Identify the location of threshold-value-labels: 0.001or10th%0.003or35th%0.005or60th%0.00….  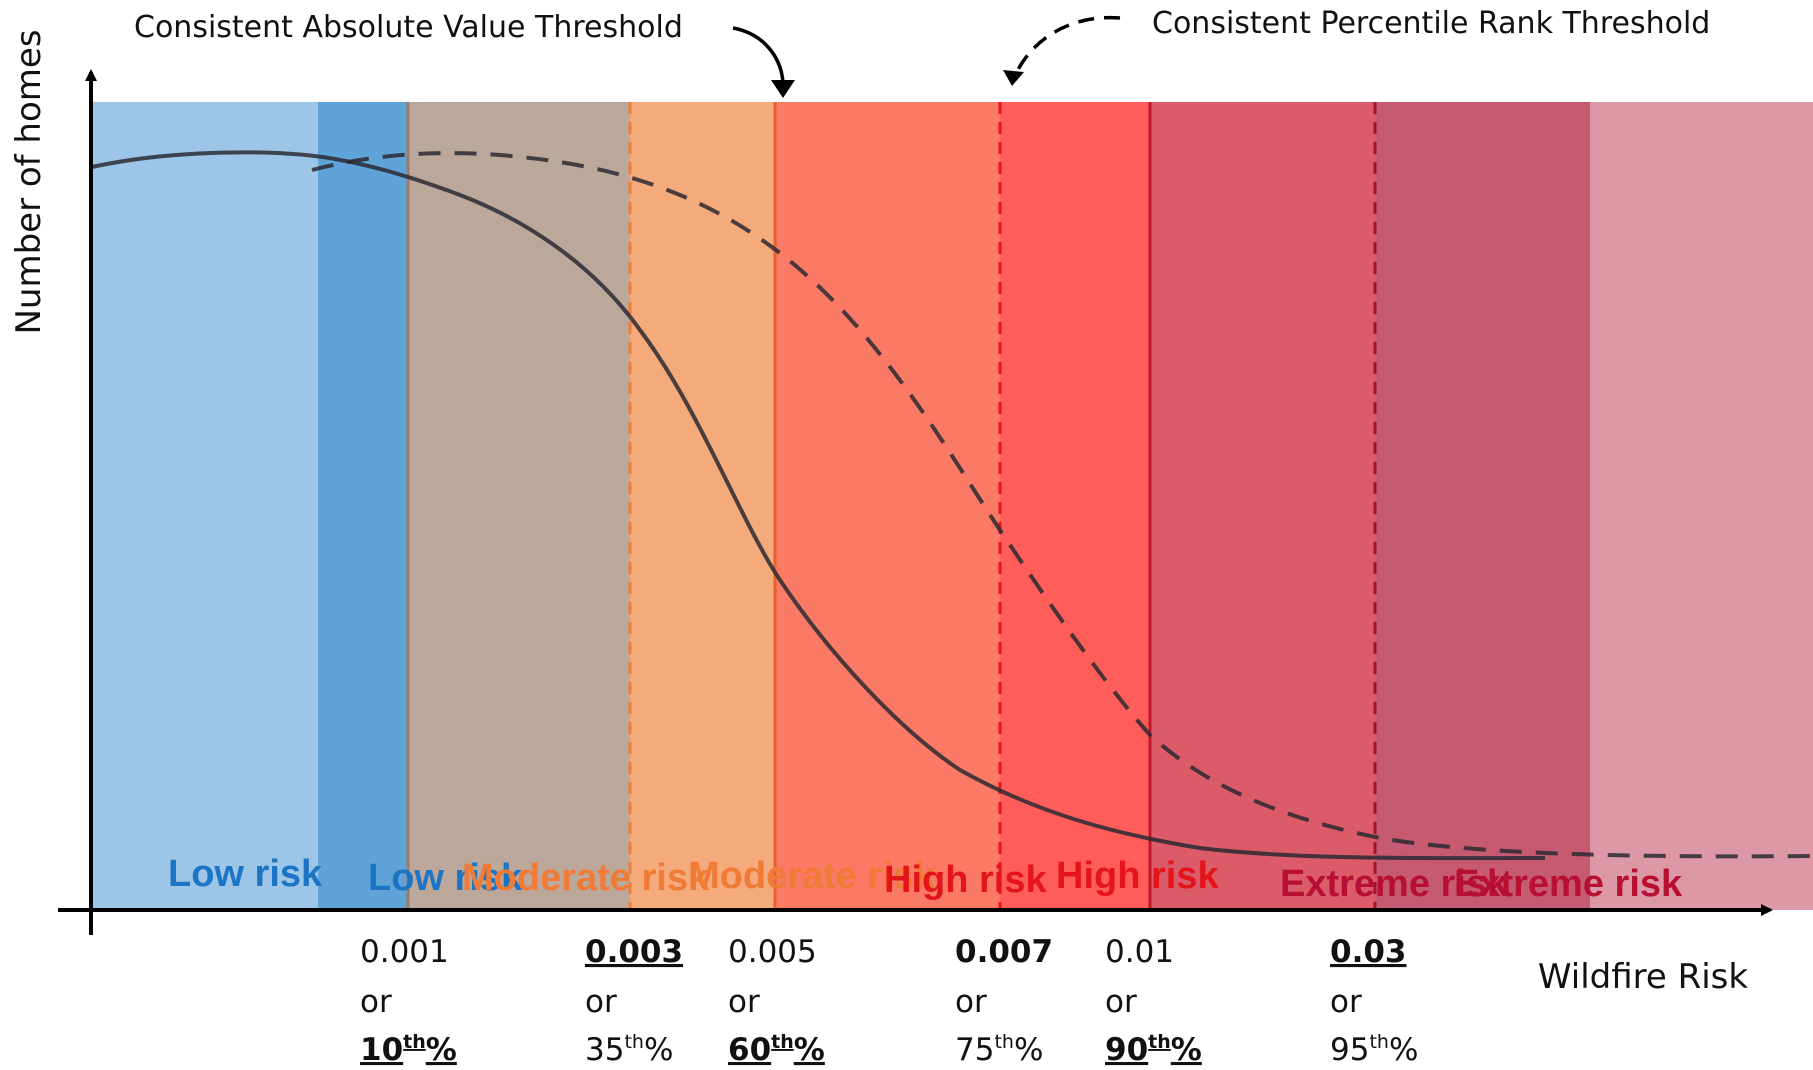
(889, 1001).